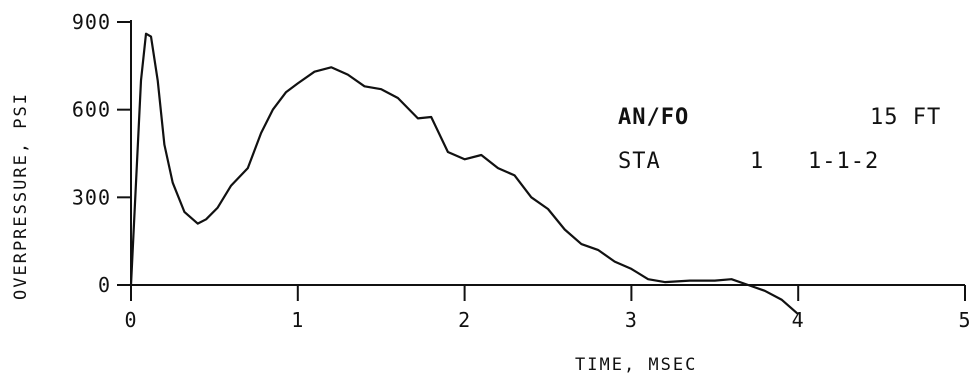 This screenshot has width=970, height=382. Describe the element at coordinates (91, 197) in the screenshot. I see `y-tick-label: 300` at that location.